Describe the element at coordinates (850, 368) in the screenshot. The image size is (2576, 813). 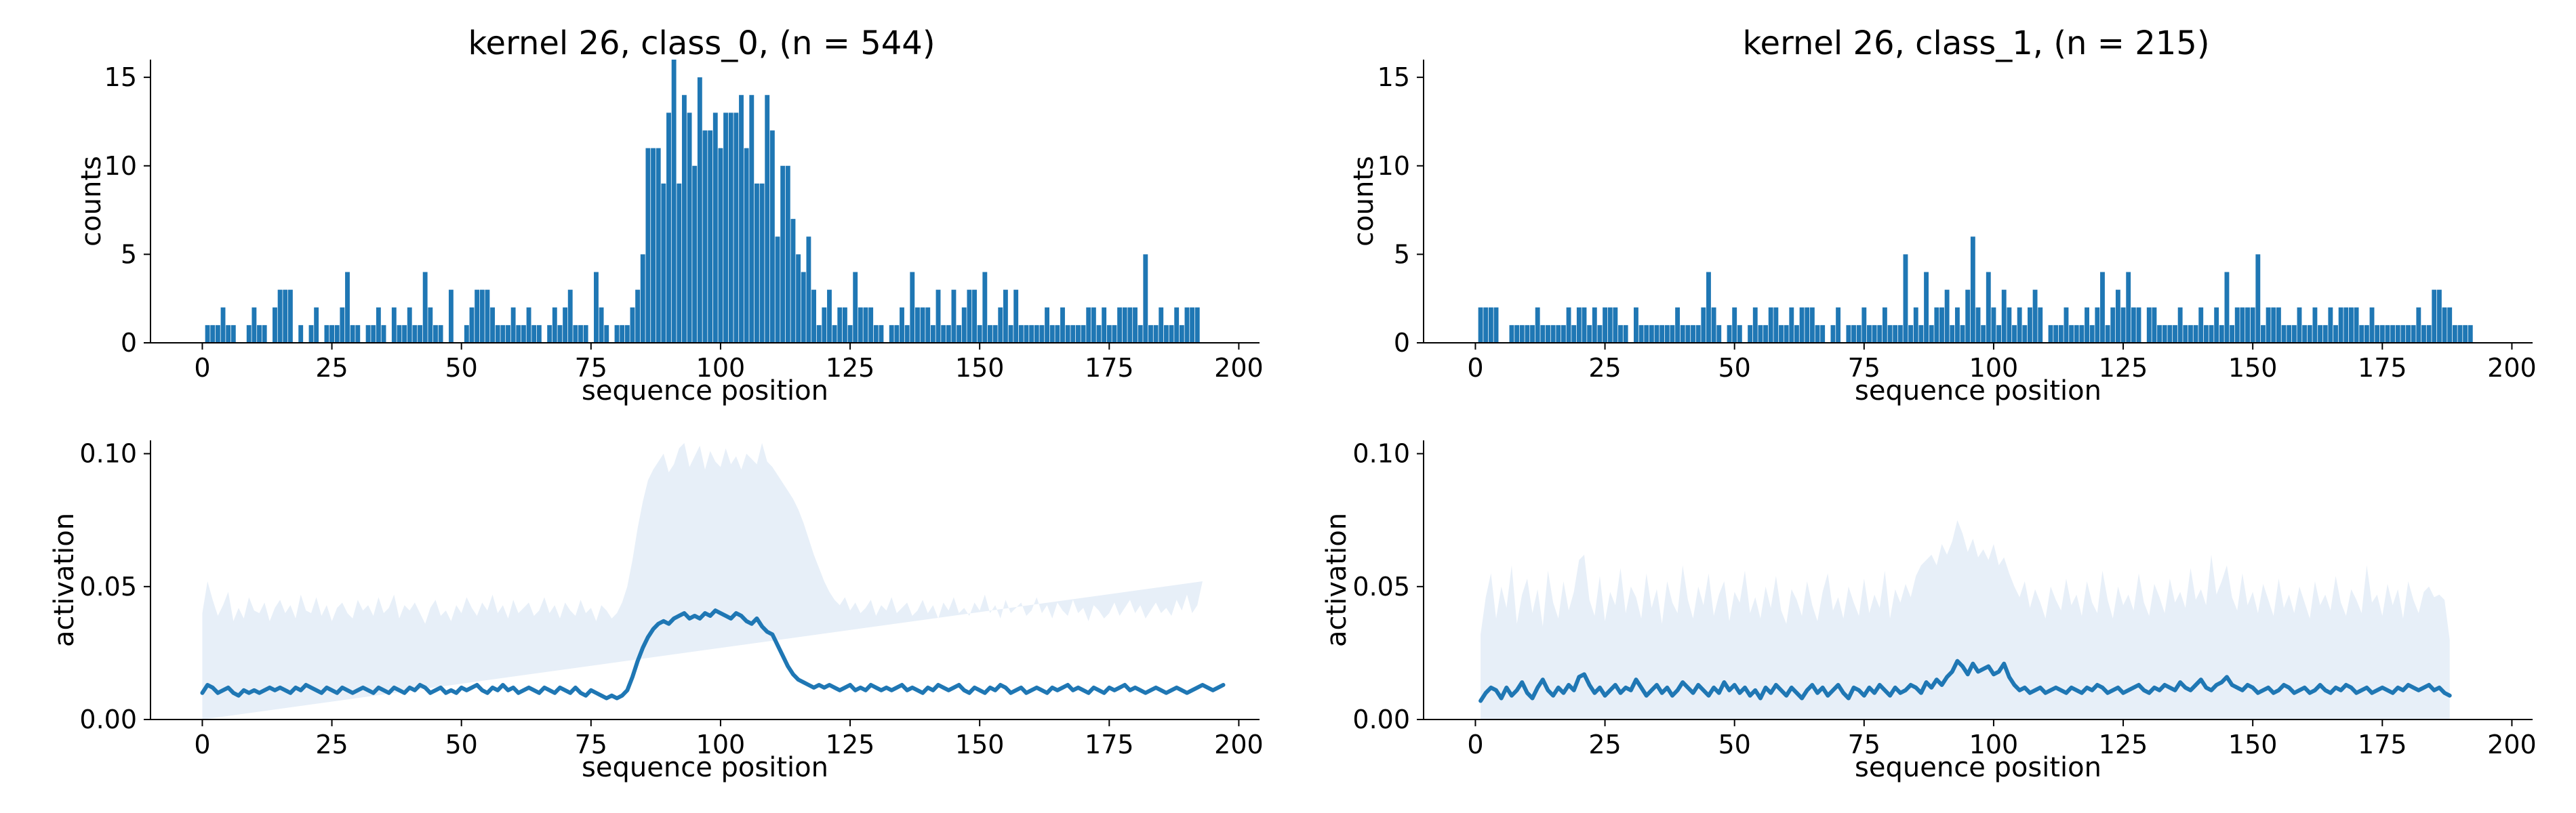
I see `x-tick-label: 125` at that location.